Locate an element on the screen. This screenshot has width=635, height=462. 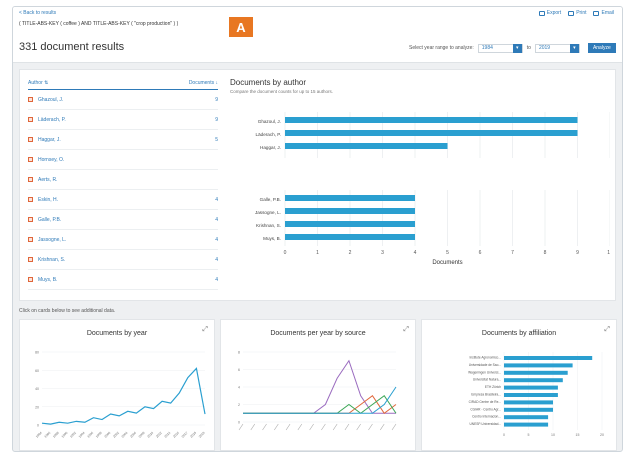
author-row: Galle, P.B. 4 is located at coordinates (123, 220).